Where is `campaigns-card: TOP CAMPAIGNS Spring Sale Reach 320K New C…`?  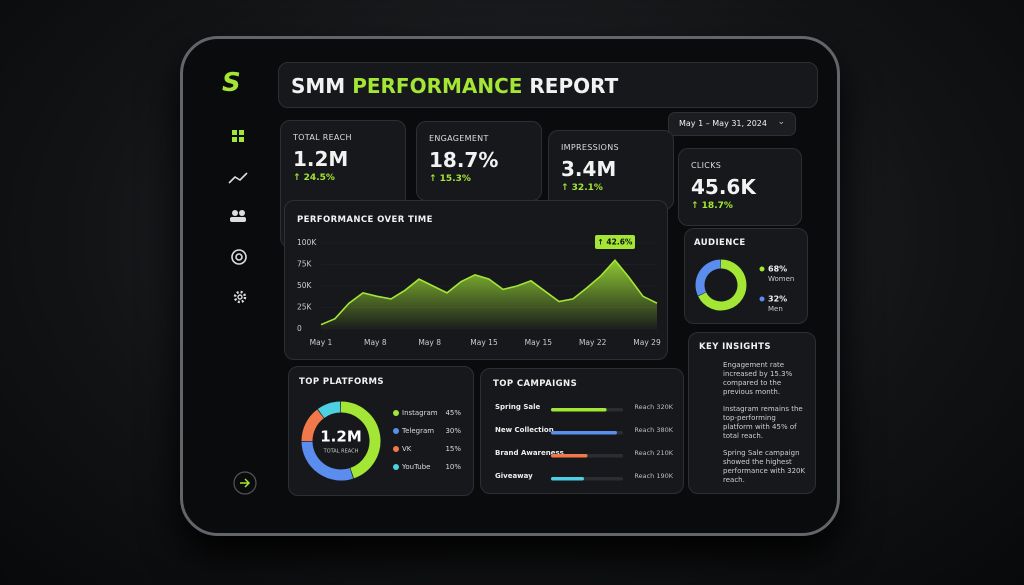 campaigns-card: TOP CAMPAIGNS Spring Sale Reach 320K New C… is located at coordinates (582, 431).